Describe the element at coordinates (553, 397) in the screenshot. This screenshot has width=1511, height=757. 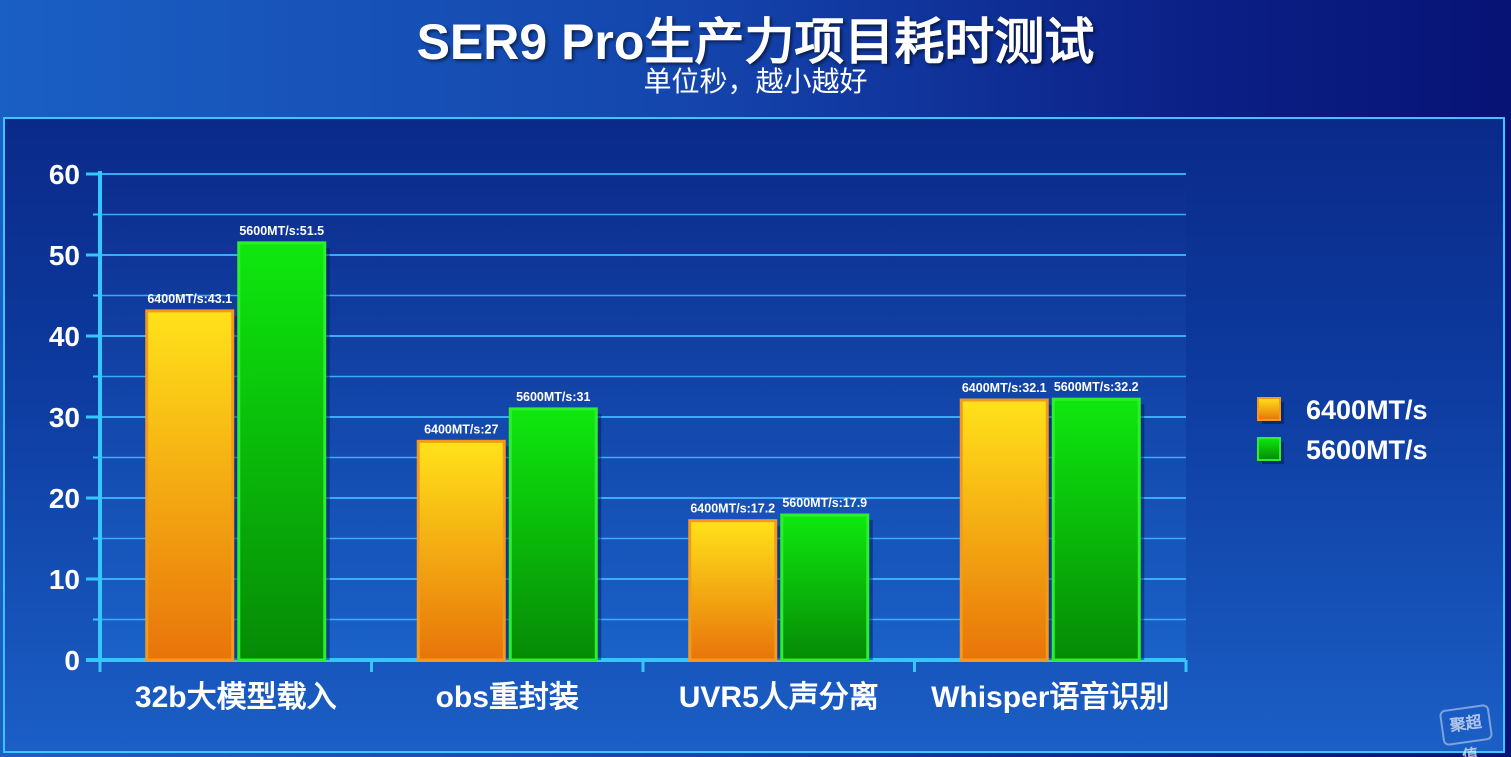
I see `data-label: 5600MT/s:31` at that location.